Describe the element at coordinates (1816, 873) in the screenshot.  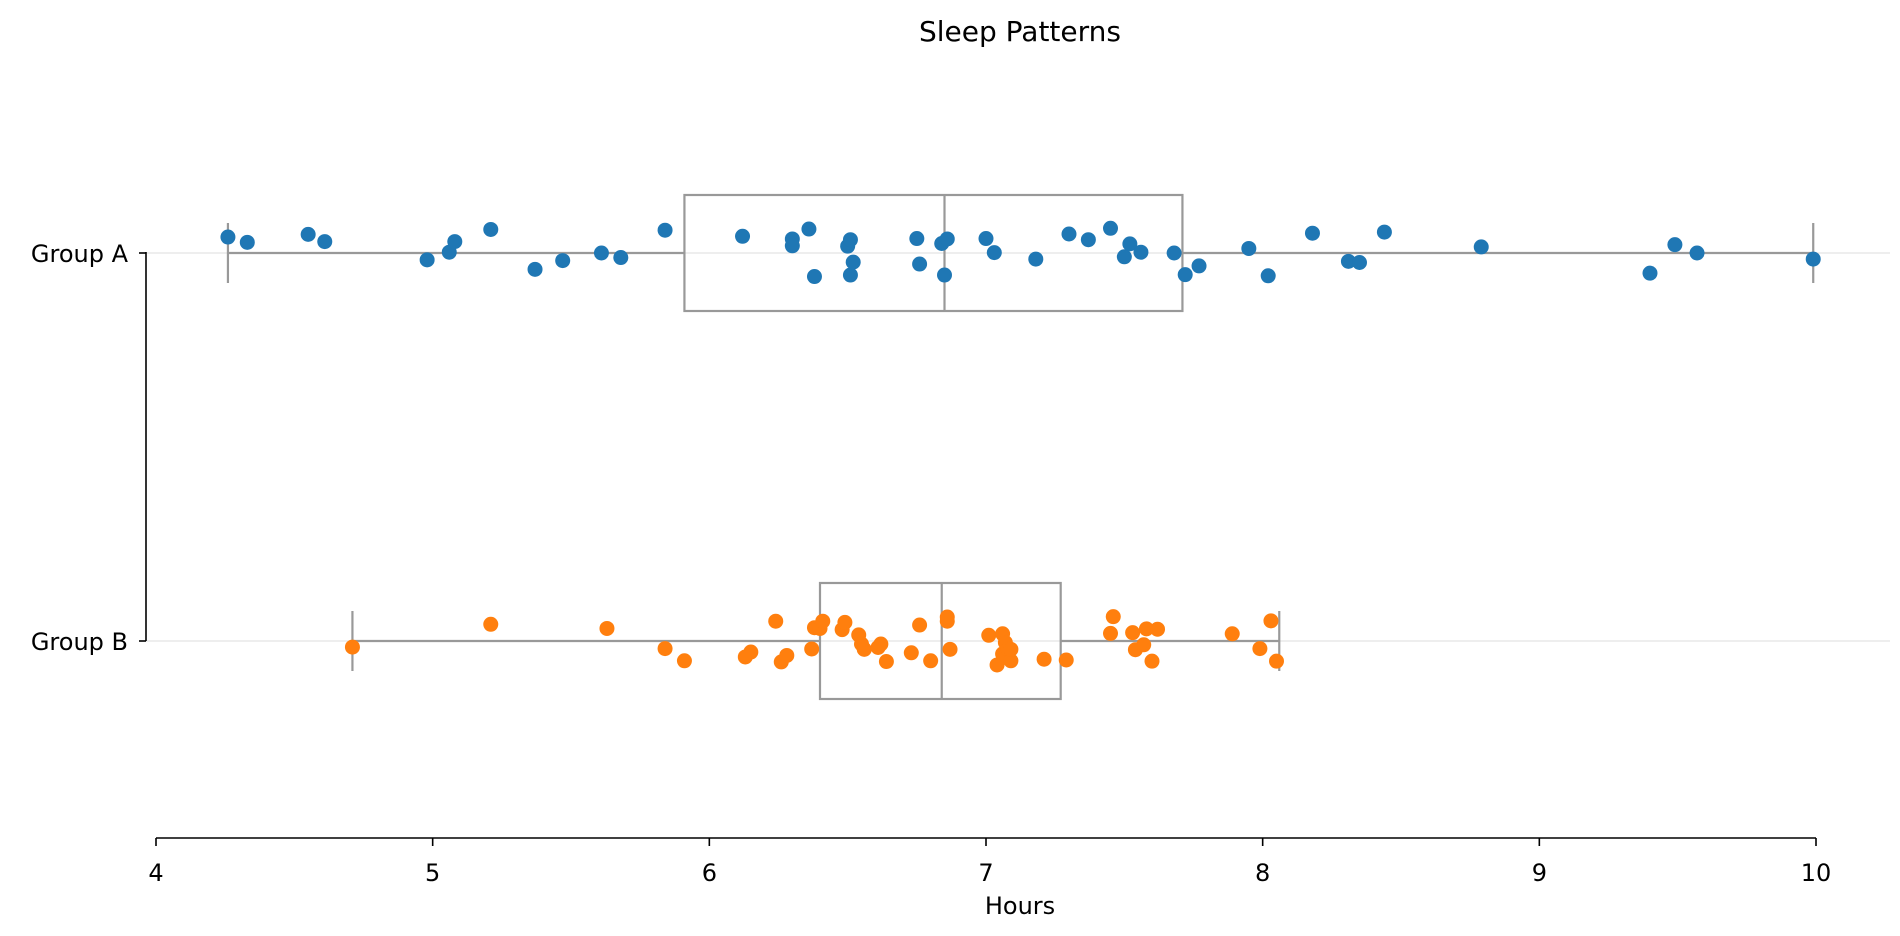
I see `x-tick-label: 10` at that location.